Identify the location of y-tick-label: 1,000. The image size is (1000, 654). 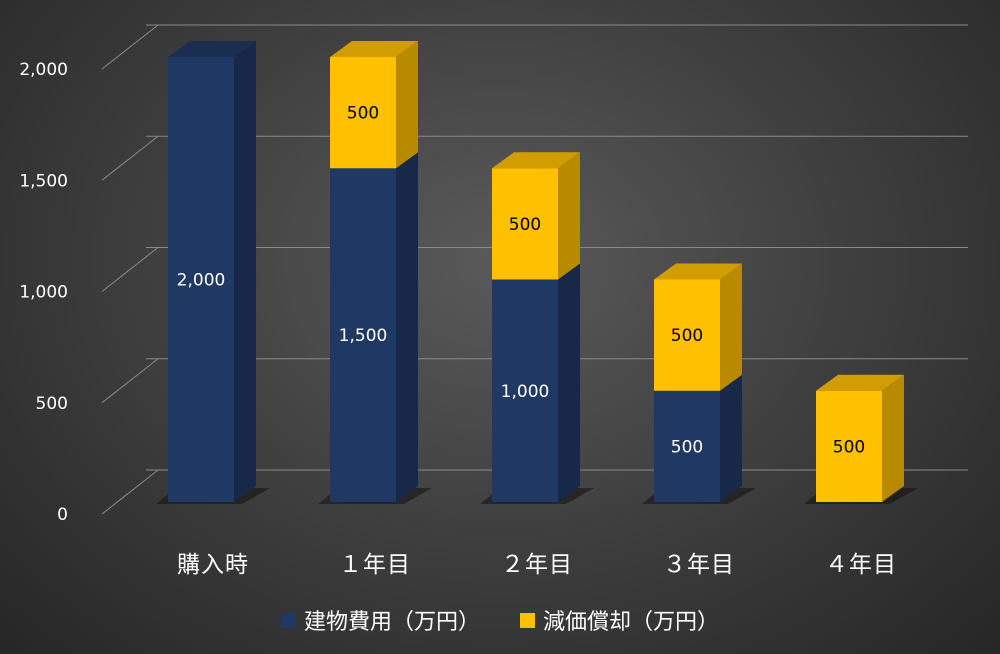
(43, 293).